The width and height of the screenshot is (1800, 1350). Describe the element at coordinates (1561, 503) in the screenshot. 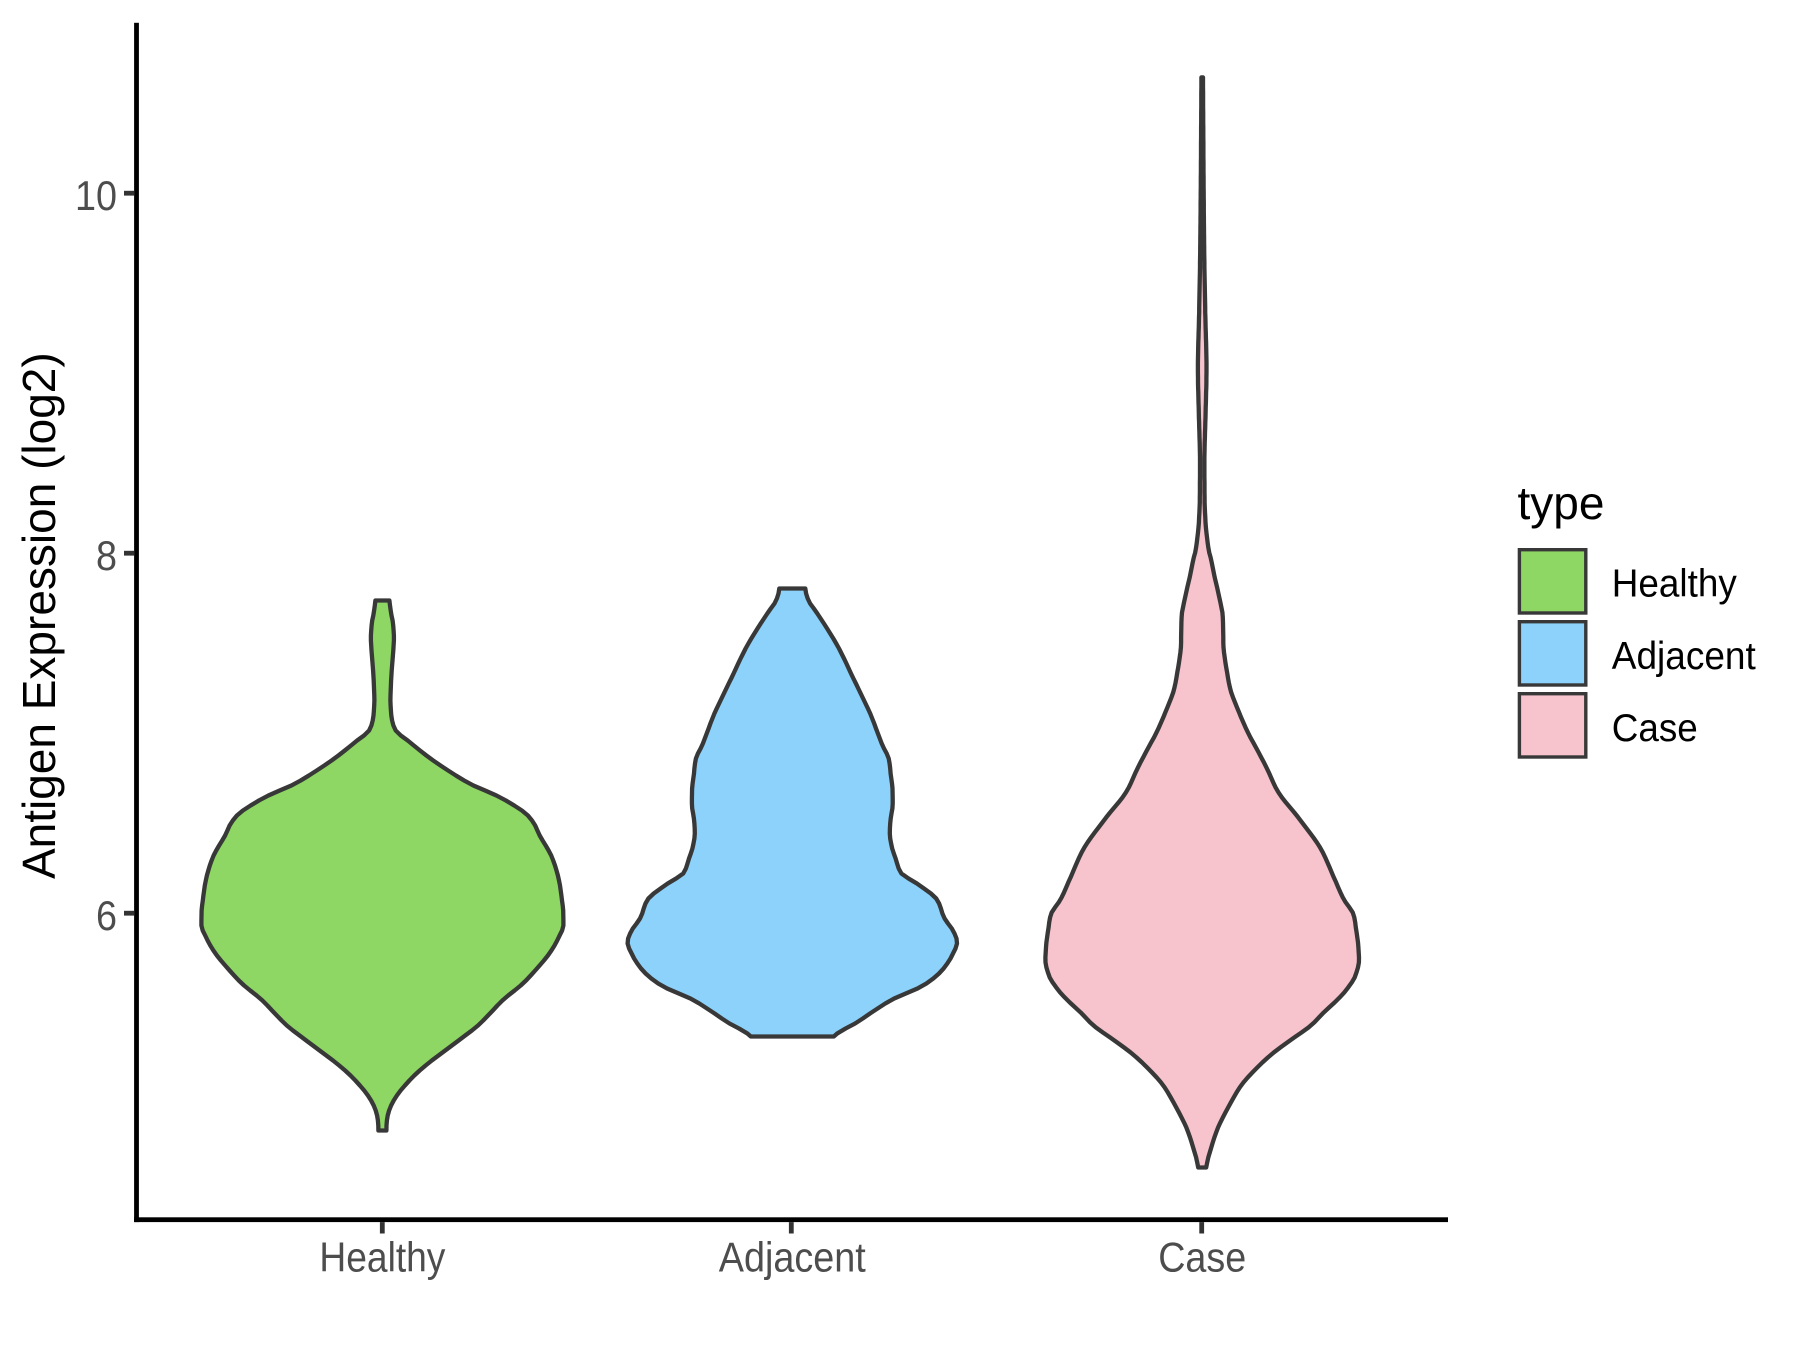

I see `svg-text: type` at that location.